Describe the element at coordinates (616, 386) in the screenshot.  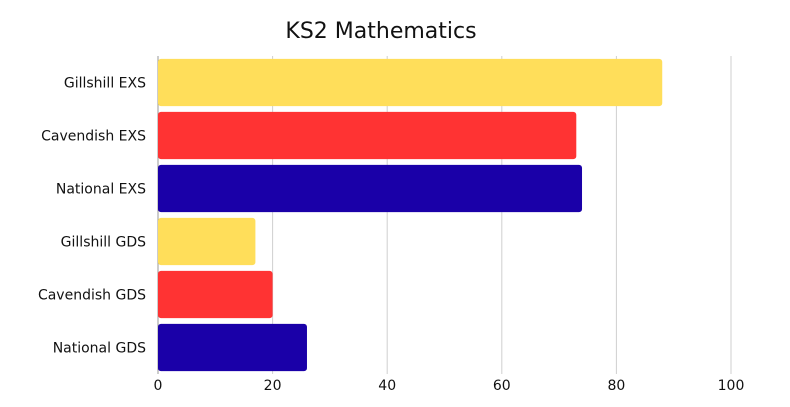
I see `x-tick-label: 80` at that location.